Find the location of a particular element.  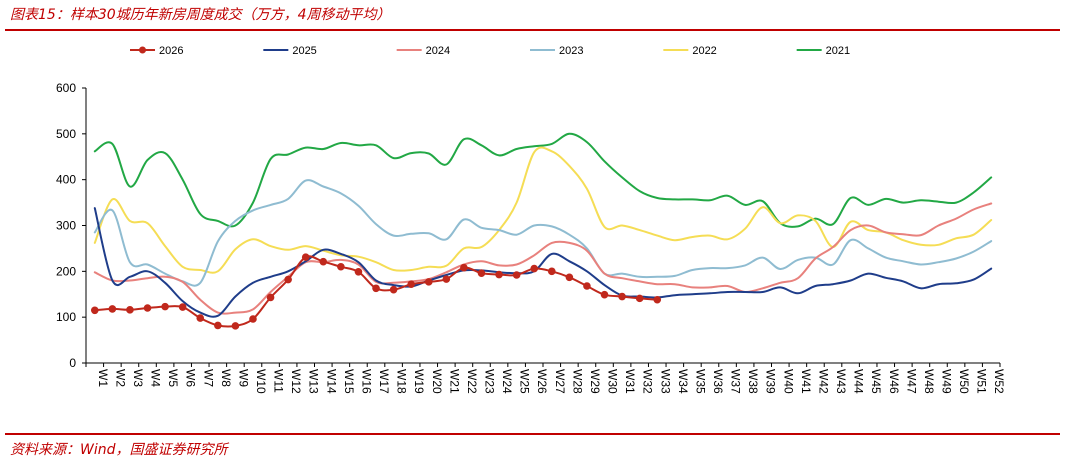

x-tick-label: W12 is located at coordinates (296, 381).